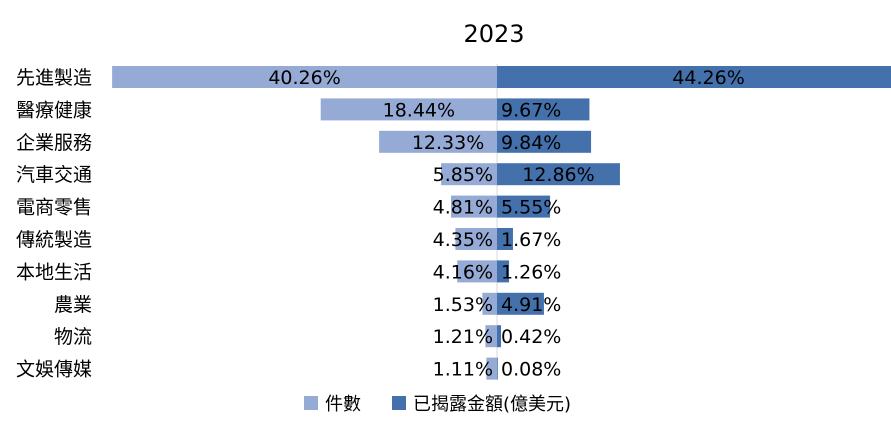 This screenshot has height=427, width=891. What do you see at coordinates (54, 110) in the screenshot?
I see `category-label: 醫療健康` at bounding box center [54, 110].